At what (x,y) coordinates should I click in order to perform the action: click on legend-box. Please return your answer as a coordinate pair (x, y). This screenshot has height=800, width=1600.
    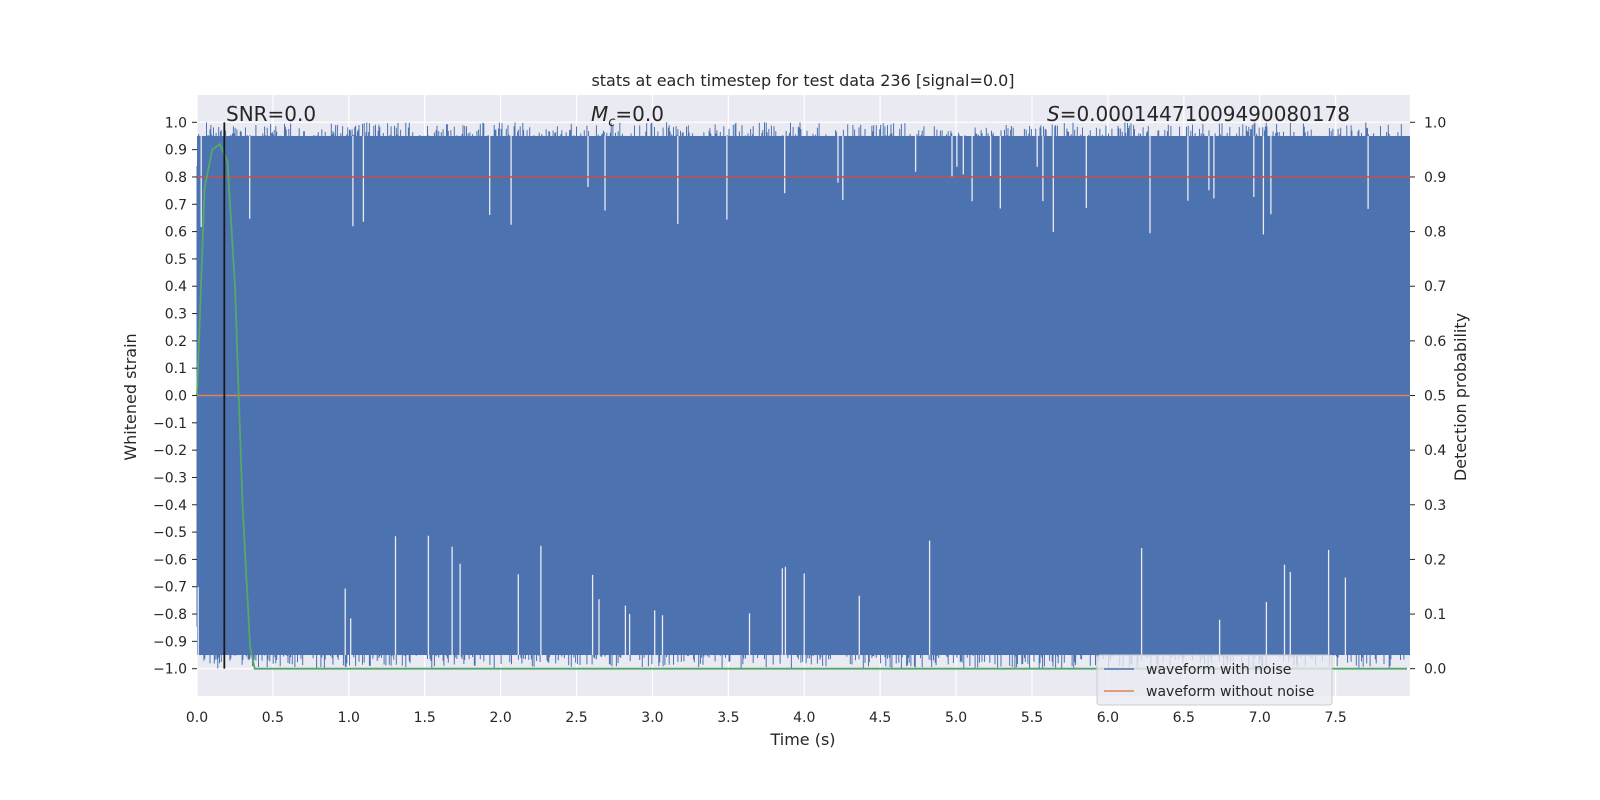
    Looking at the image, I should click on (1214, 680).